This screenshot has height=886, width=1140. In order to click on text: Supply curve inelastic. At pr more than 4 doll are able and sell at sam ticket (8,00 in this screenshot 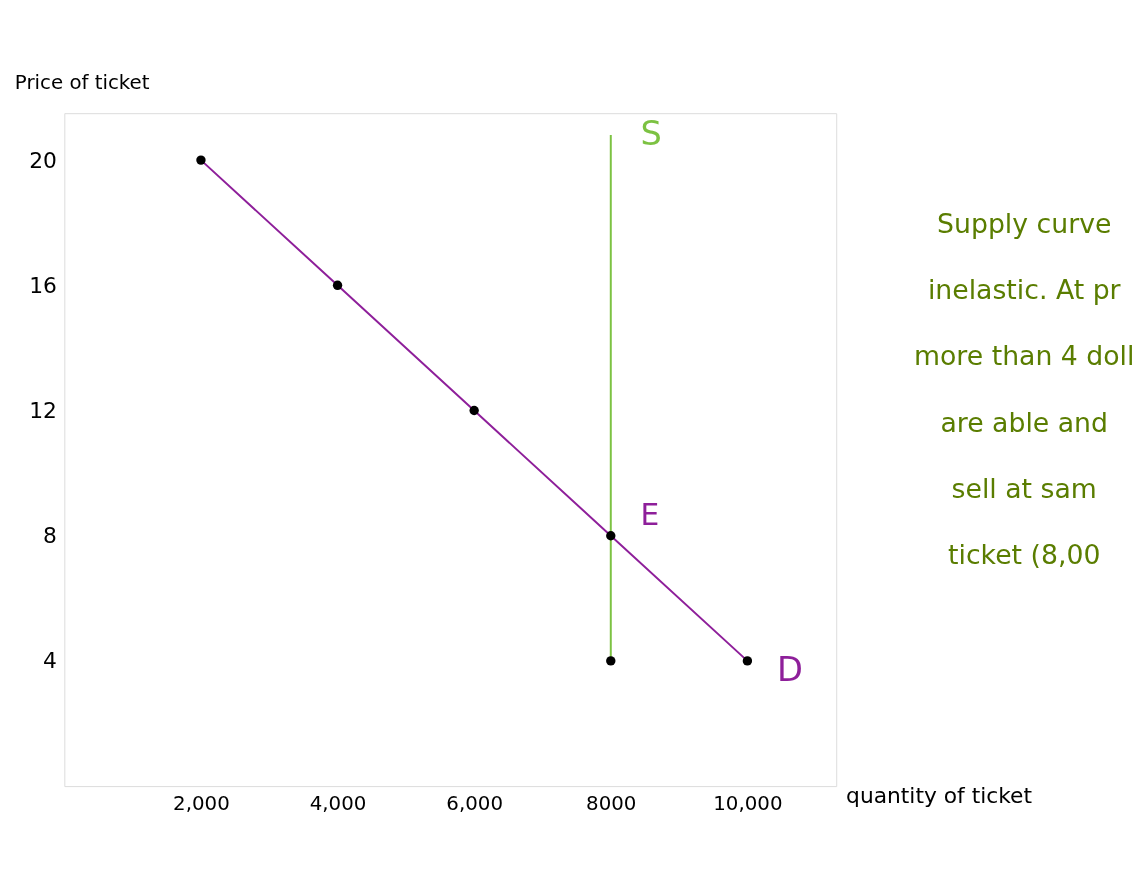, I will do `click(1024, 389)`.